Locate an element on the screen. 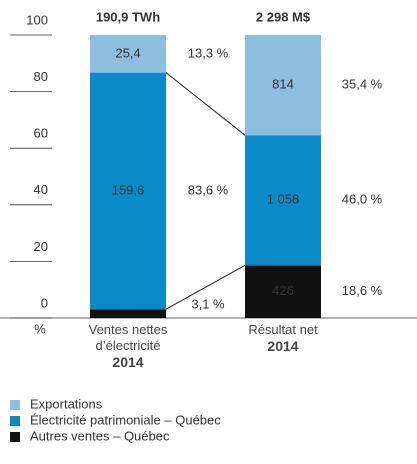 Image resolution: width=417 pixels, height=464 pixels. percent-label: 18,6 % is located at coordinates (362, 290).